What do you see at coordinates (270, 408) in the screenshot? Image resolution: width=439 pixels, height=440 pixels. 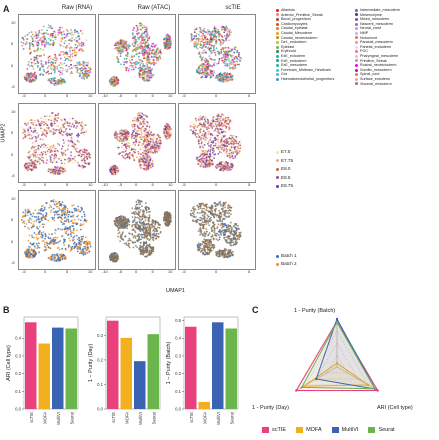 I see `radar-axis-left-label: 1 - Purity (Day)` at bounding box center [270, 408].